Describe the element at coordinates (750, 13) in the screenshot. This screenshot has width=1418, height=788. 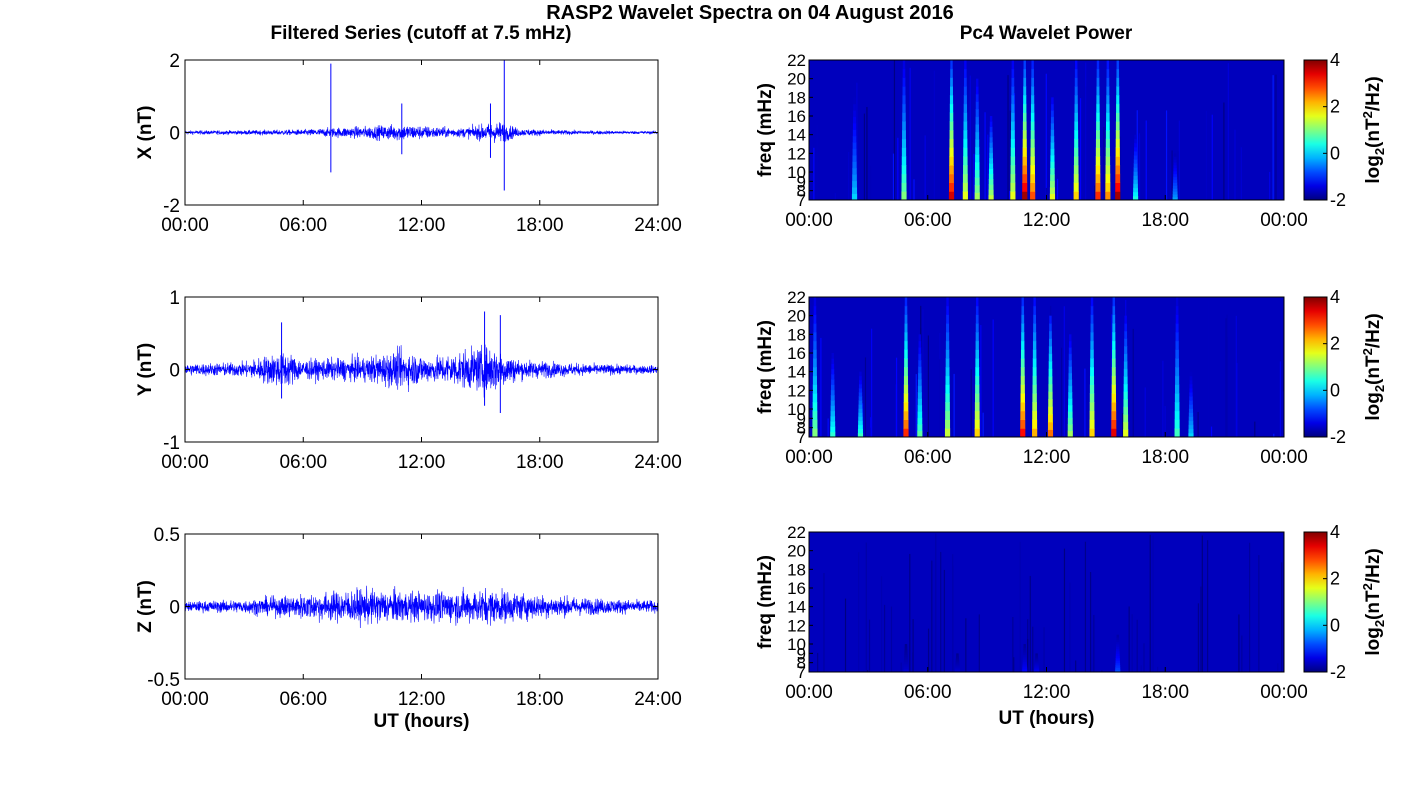
I see `figure-title: RASP2 Wavelet Spectra on 04 August 2016` at that location.